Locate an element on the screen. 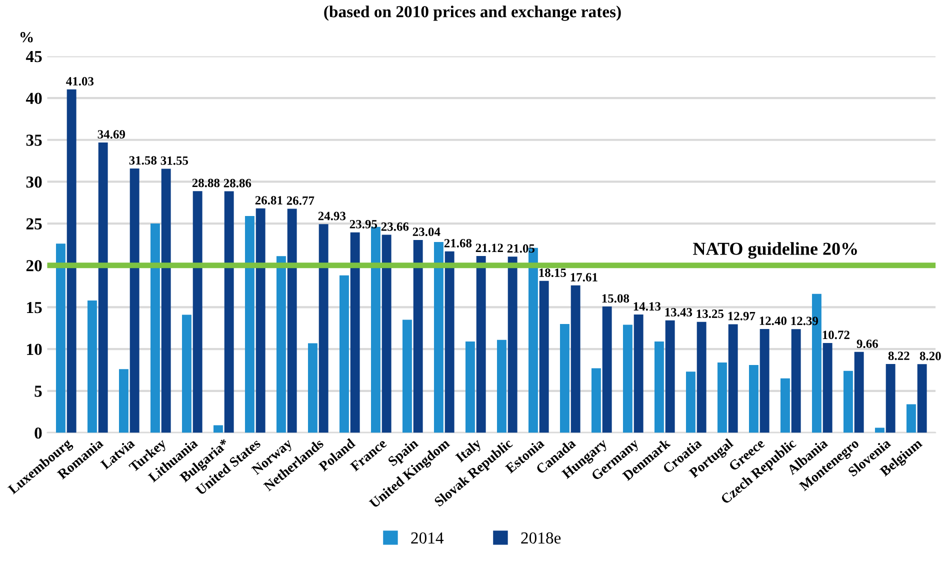 The height and width of the screenshot is (562, 945). data-label: 17.61 is located at coordinates (584, 277).